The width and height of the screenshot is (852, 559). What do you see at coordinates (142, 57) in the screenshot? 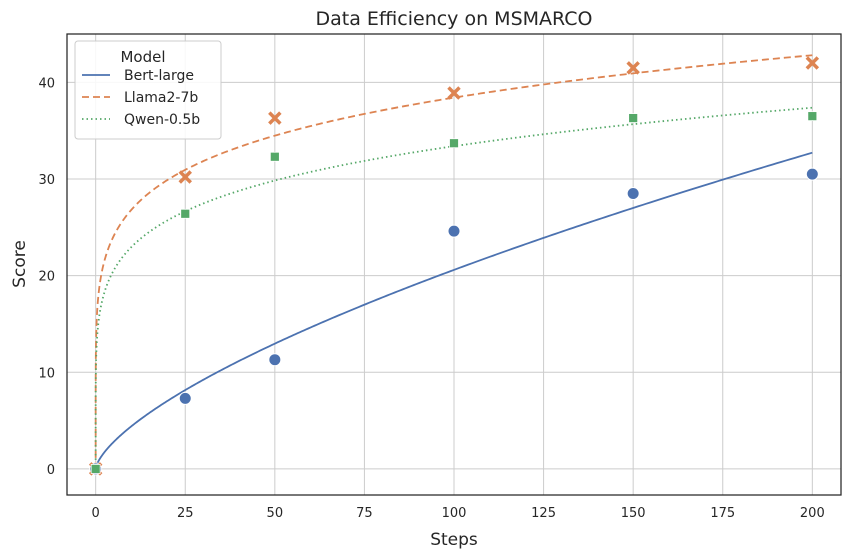
I see `legend-title: Model` at bounding box center [142, 57].